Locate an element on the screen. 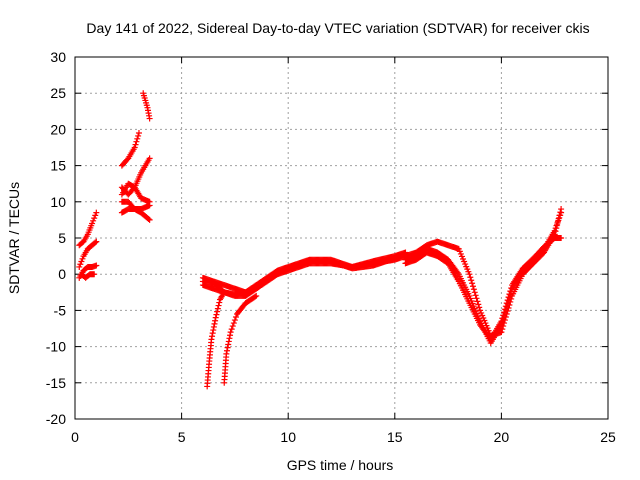 Image resolution: width=640 pixels, height=480 pixels. x-tick-label: 15 is located at coordinates (395, 437).